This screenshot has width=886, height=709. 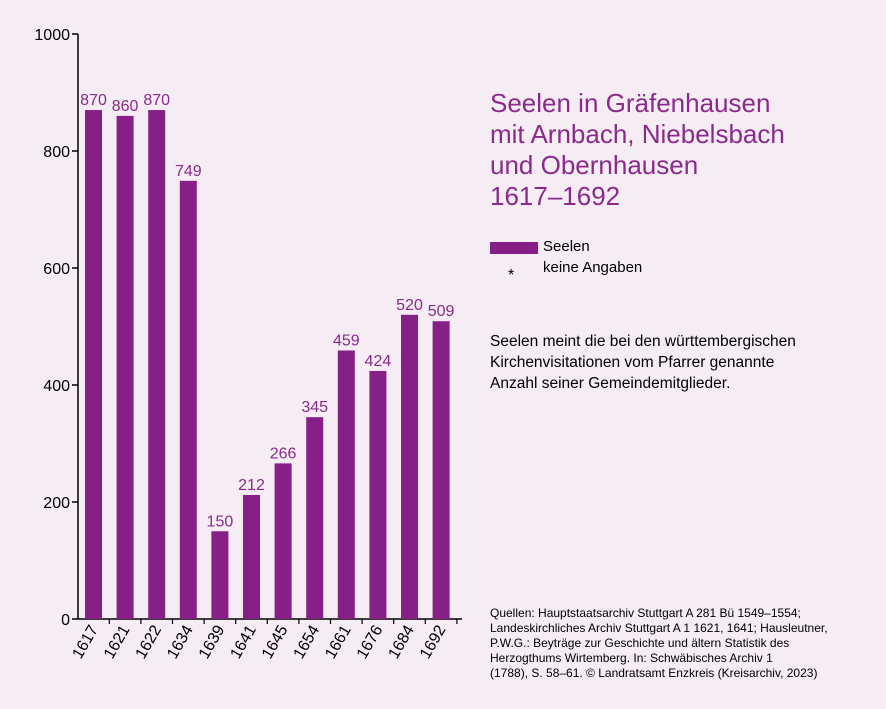 I want to click on x-tick-label: 1621, so click(x=117, y=641).